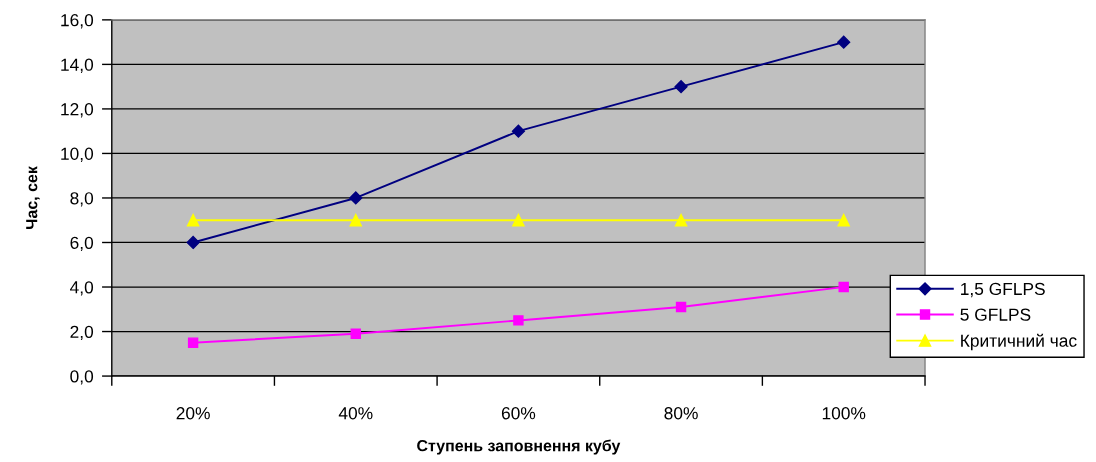 This screenshot has height=462, width=1096. I want to click on x-tick-label: 80%, so click(681, 413).